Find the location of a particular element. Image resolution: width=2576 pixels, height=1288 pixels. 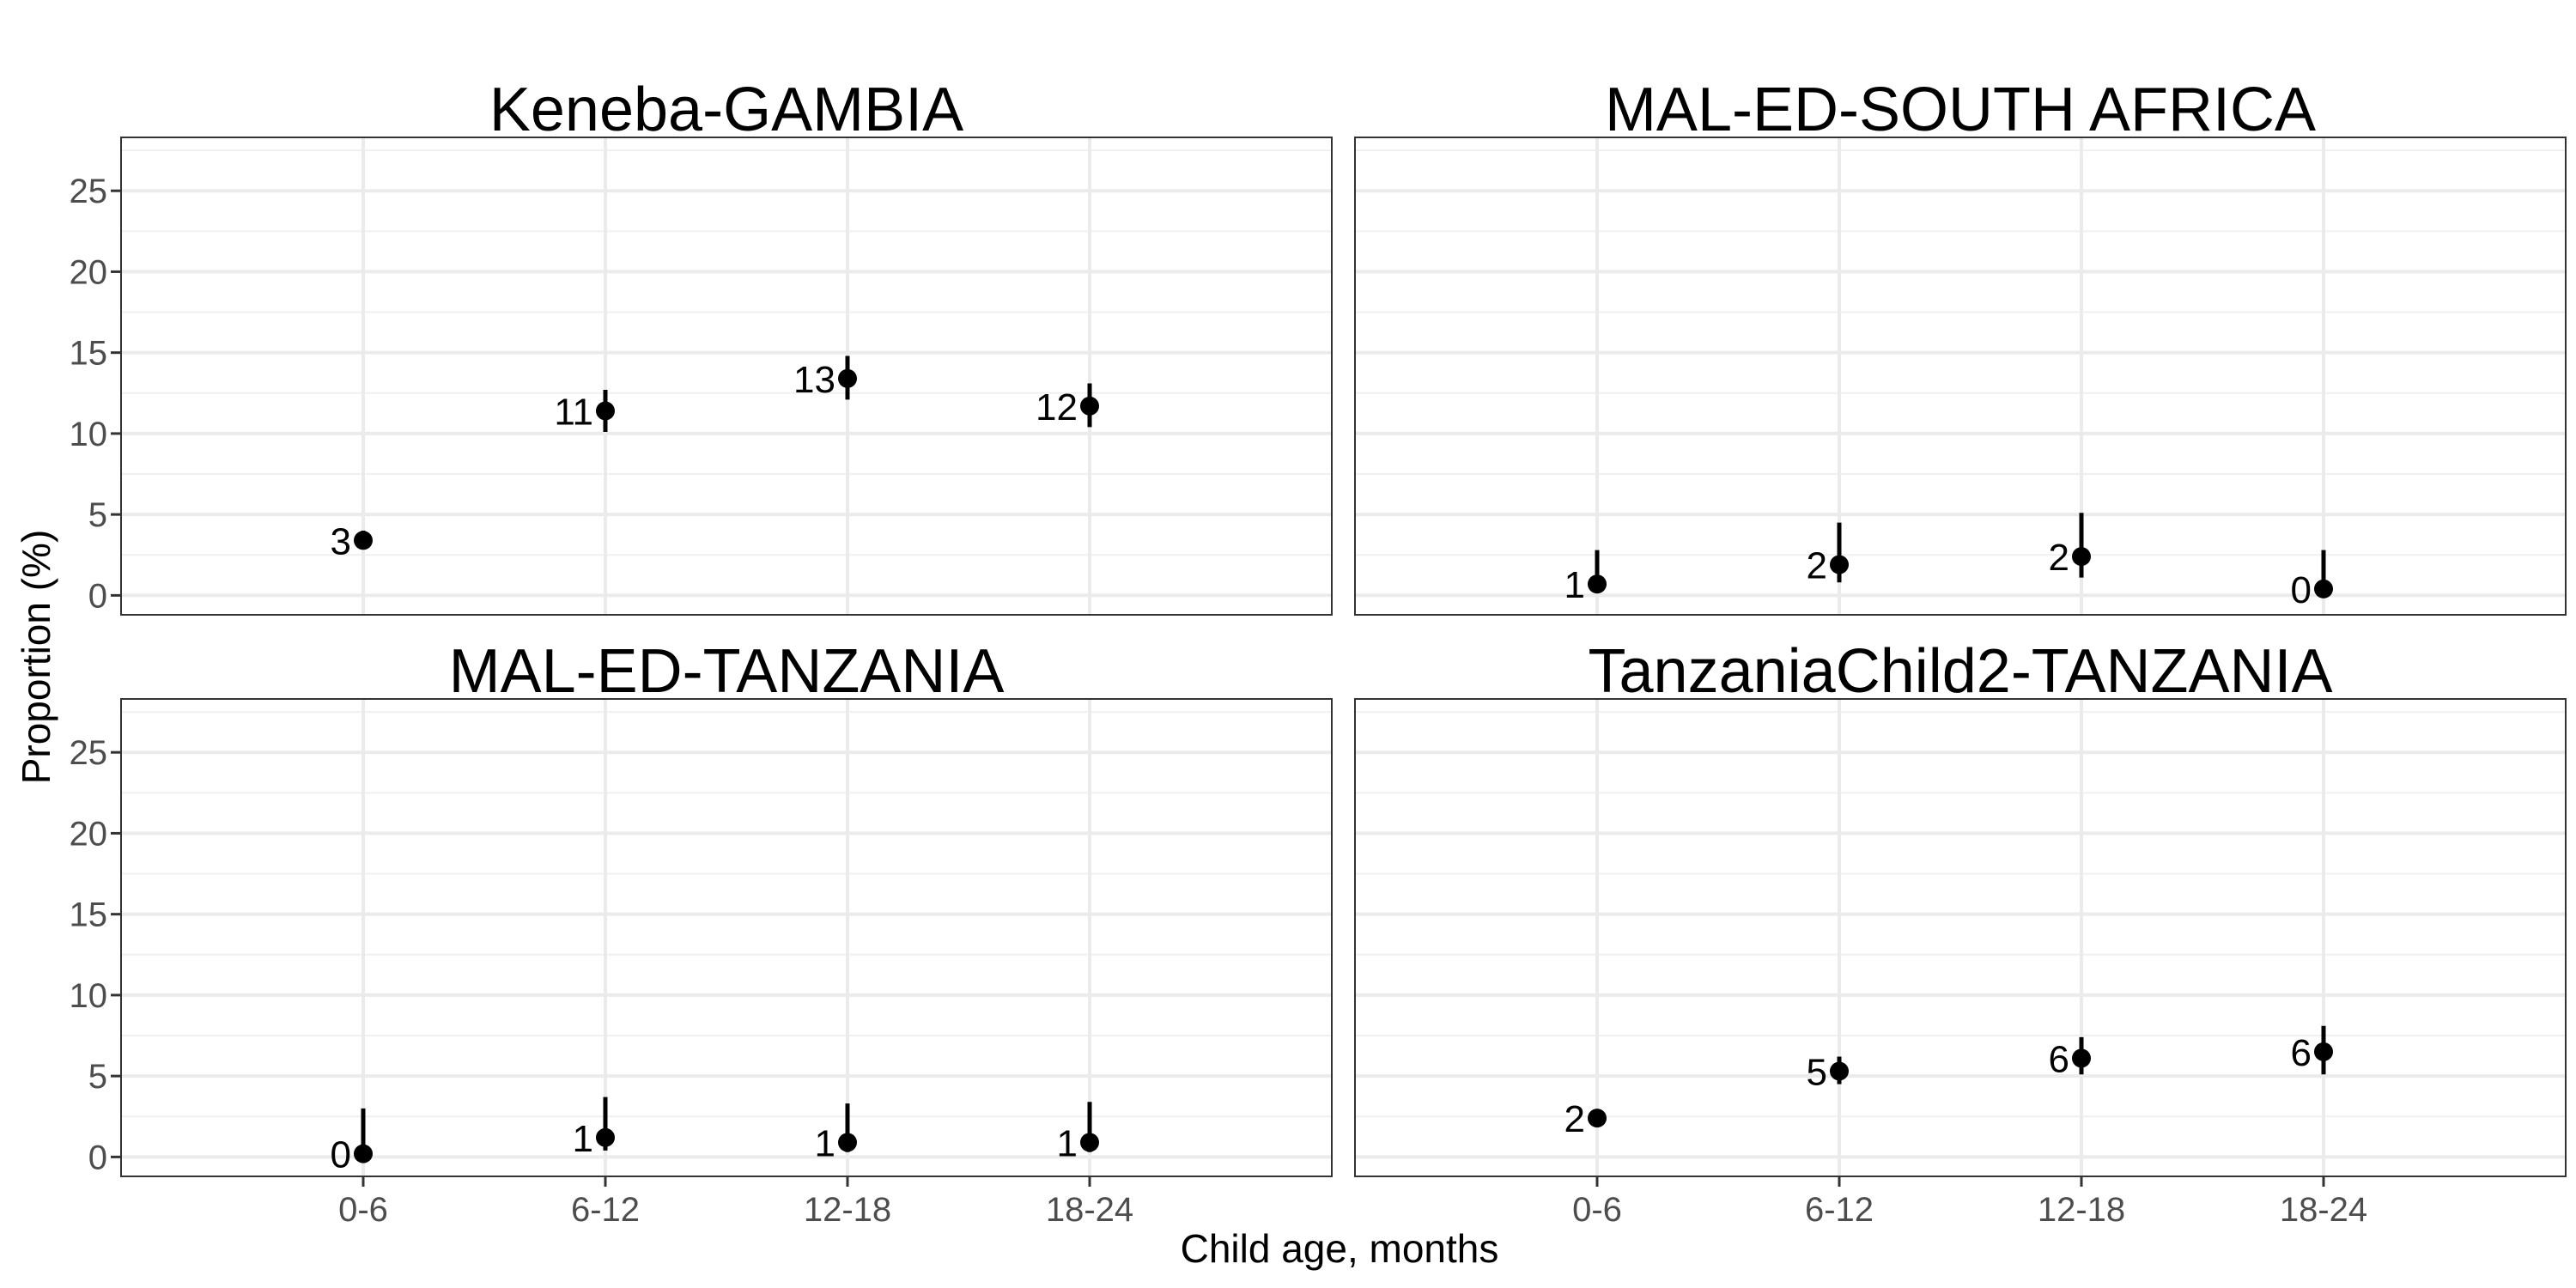

panel-title: Keneba-GAMBIA is located at coordinates (726, 110).